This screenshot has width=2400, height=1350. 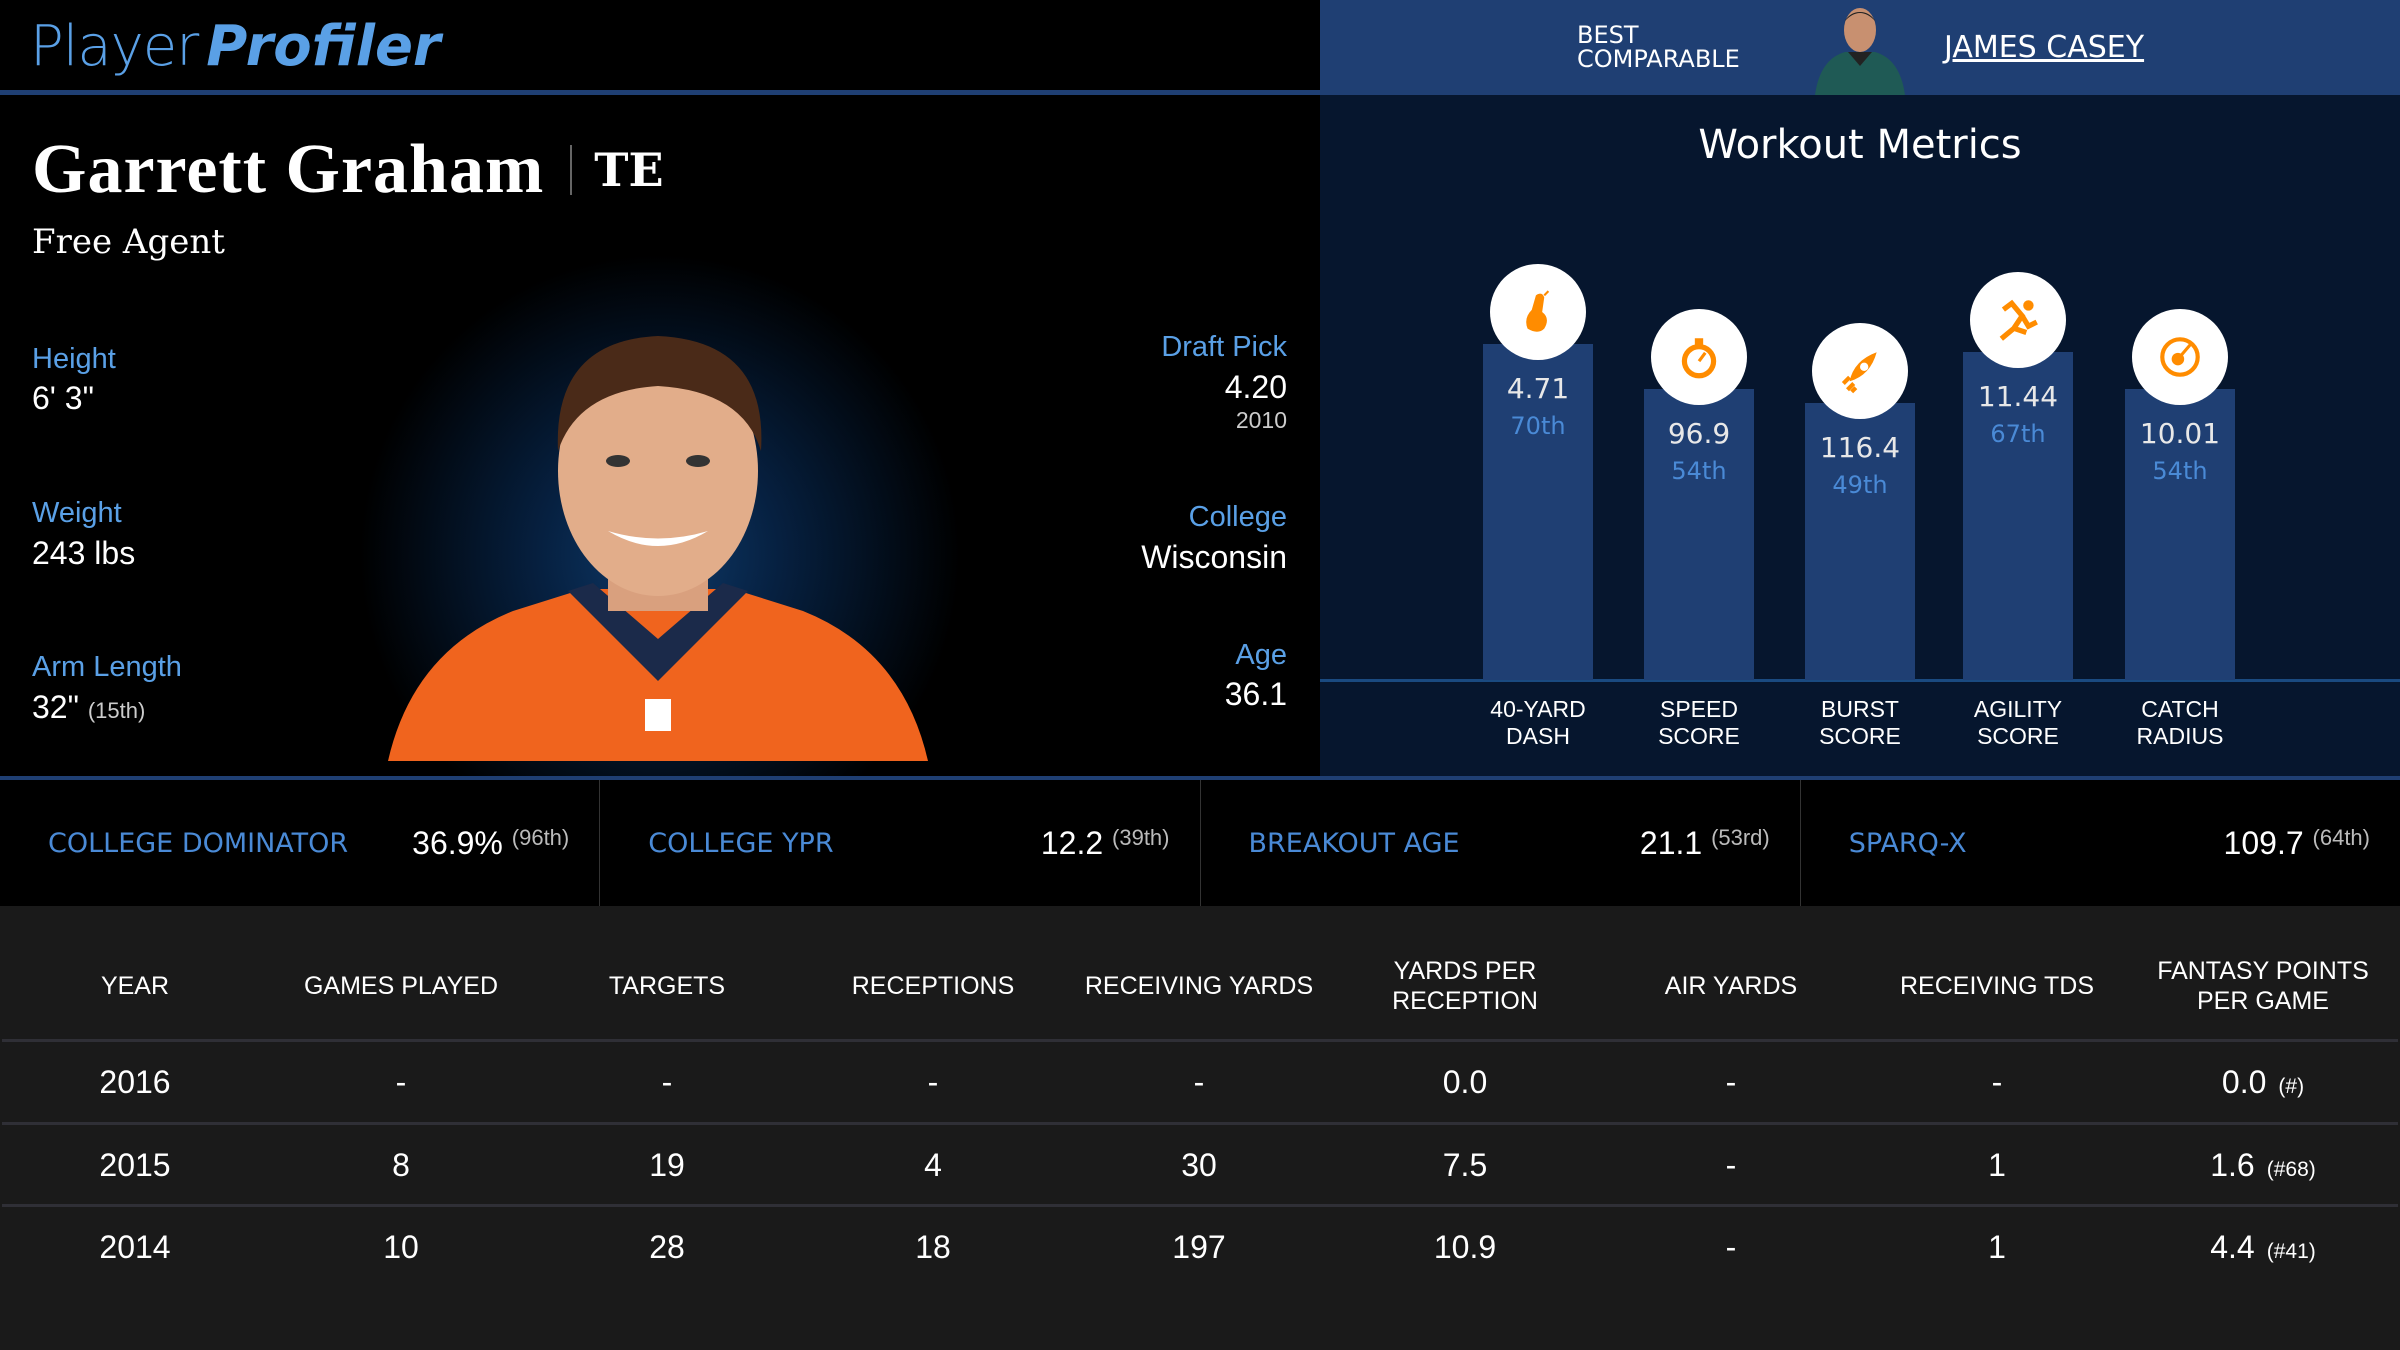 I want to click on workout-label-line1: 40-YARD, so click(x=1538, y=709).